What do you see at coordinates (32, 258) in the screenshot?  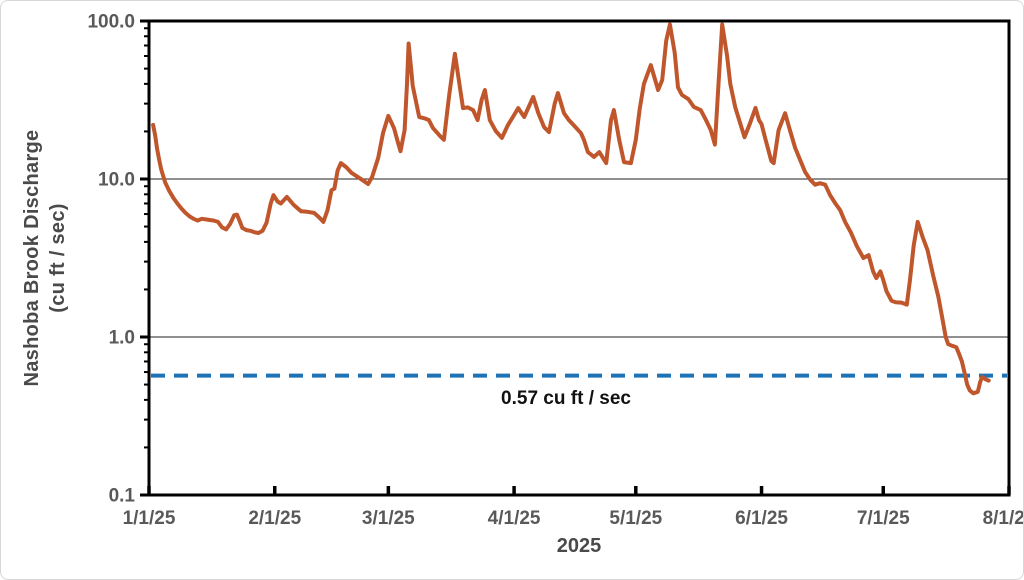 I see `y-axis-title-line1: Nashoba Brook Discharge` at bounding box center [32, 258].